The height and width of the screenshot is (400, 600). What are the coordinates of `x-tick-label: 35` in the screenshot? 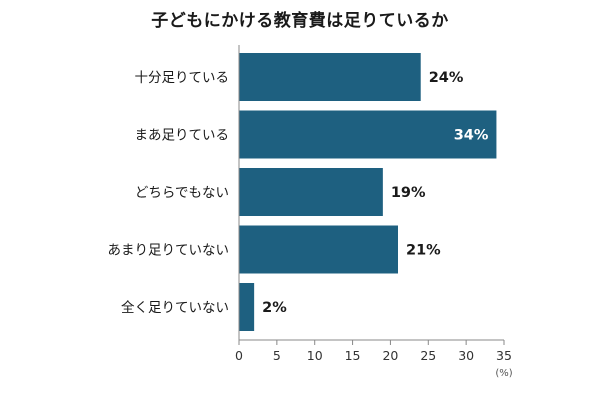 It's located at (504, 355).